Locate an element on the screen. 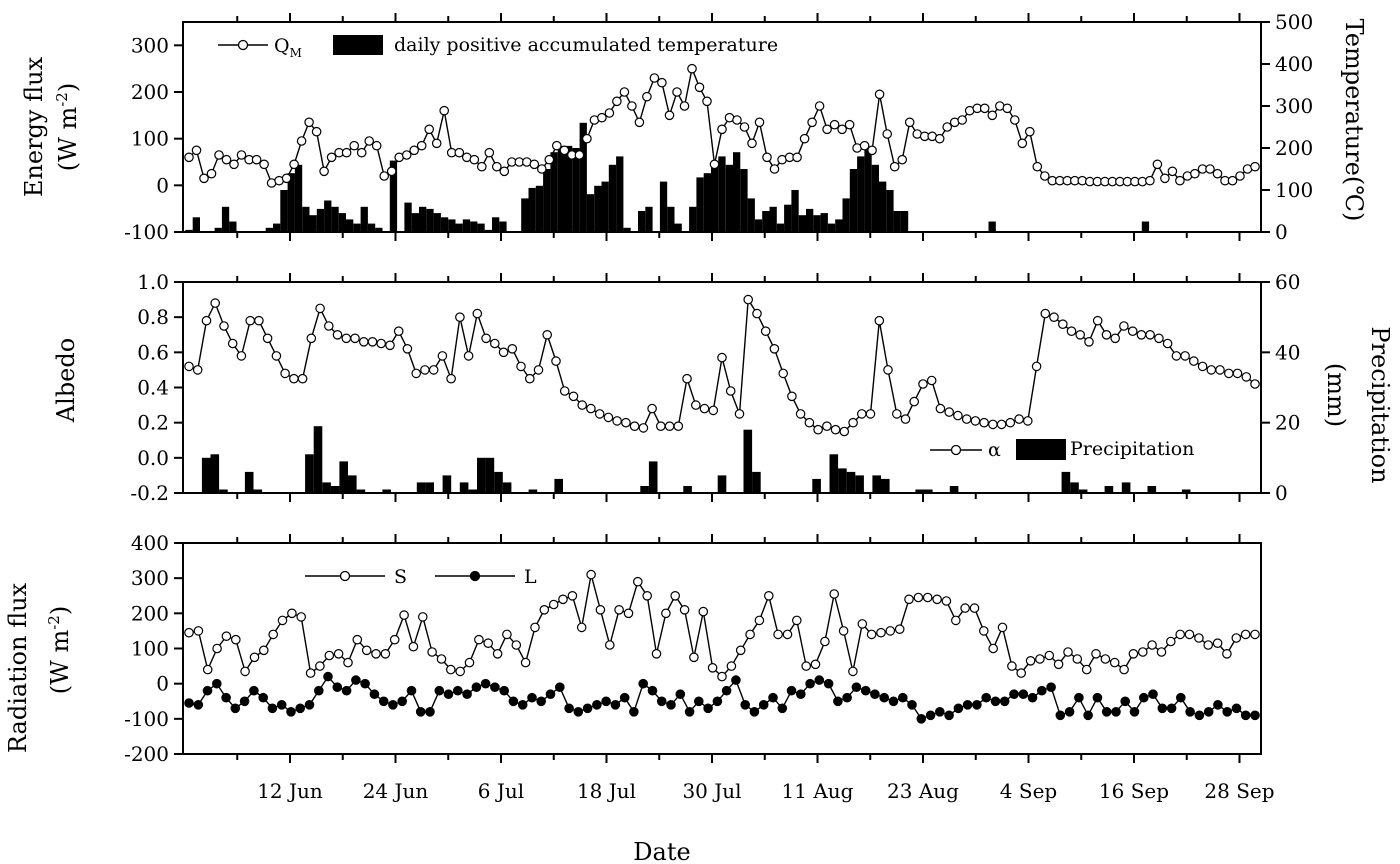  middle-line is located at coordinates (722, 365).